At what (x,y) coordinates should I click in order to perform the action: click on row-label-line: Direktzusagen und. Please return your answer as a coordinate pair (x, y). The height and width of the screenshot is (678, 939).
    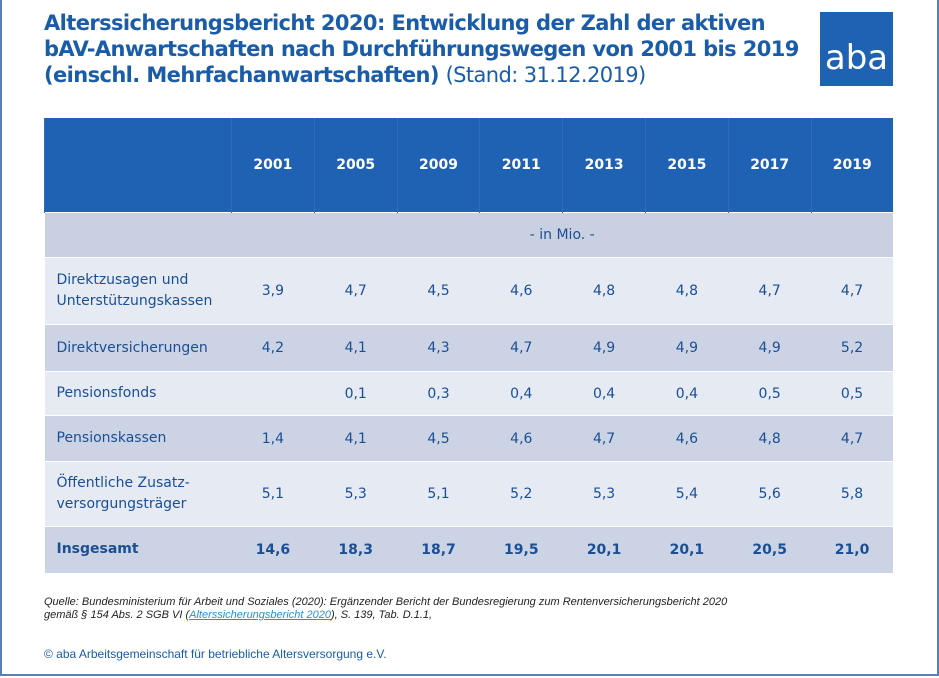
    Looking at the image, I should click on (122, 280).